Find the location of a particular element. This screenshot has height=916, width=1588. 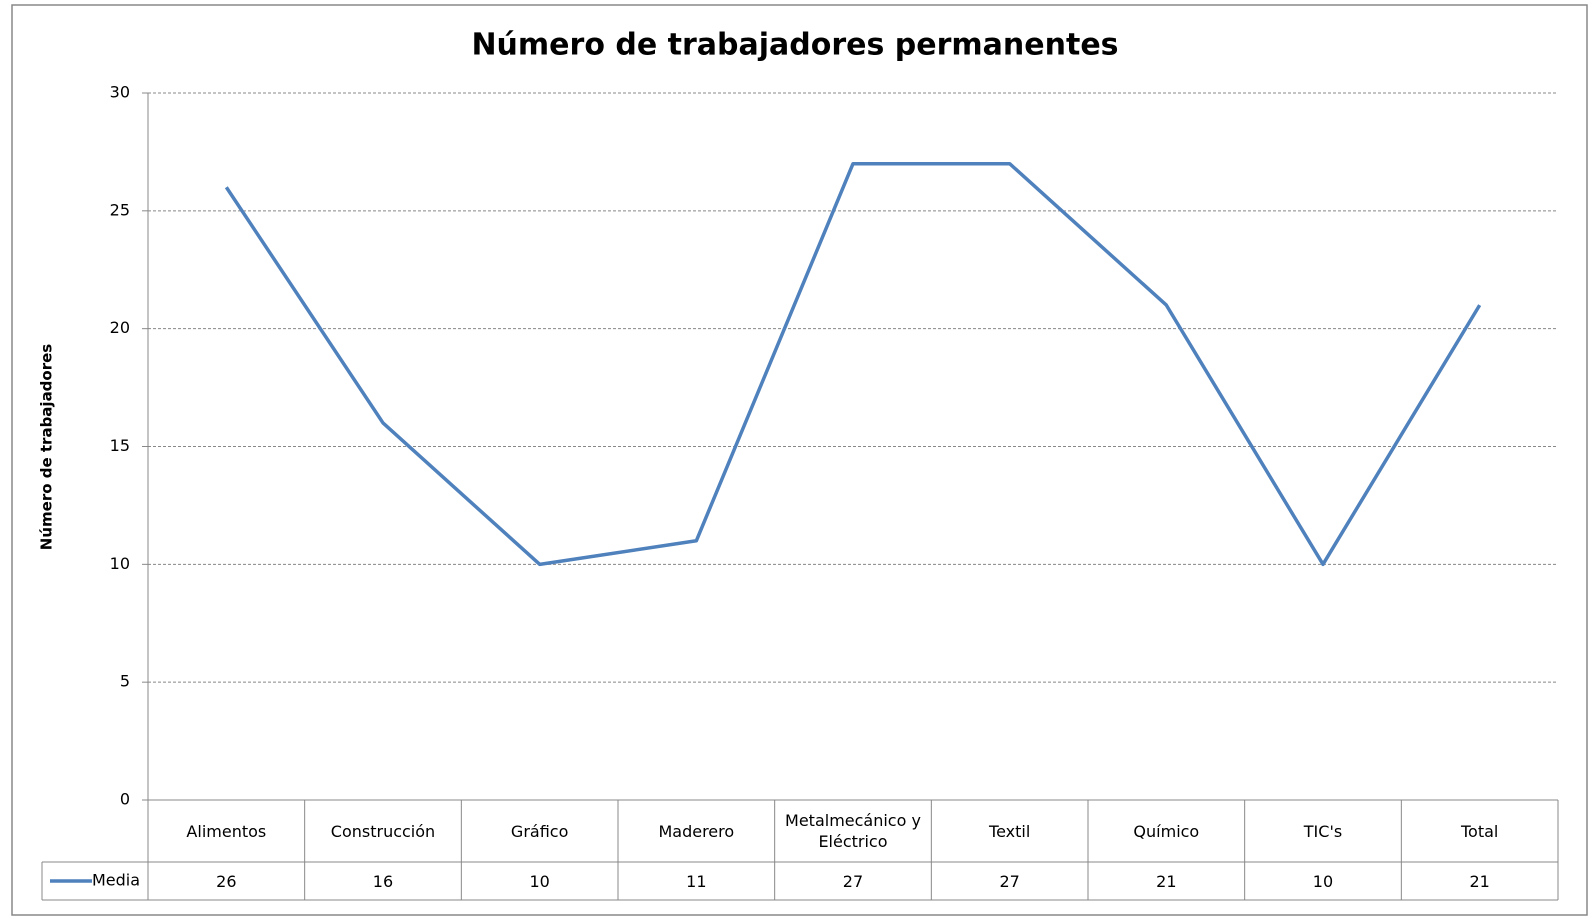

x-tick-label: Químico is located at coordinates (1166, 831).